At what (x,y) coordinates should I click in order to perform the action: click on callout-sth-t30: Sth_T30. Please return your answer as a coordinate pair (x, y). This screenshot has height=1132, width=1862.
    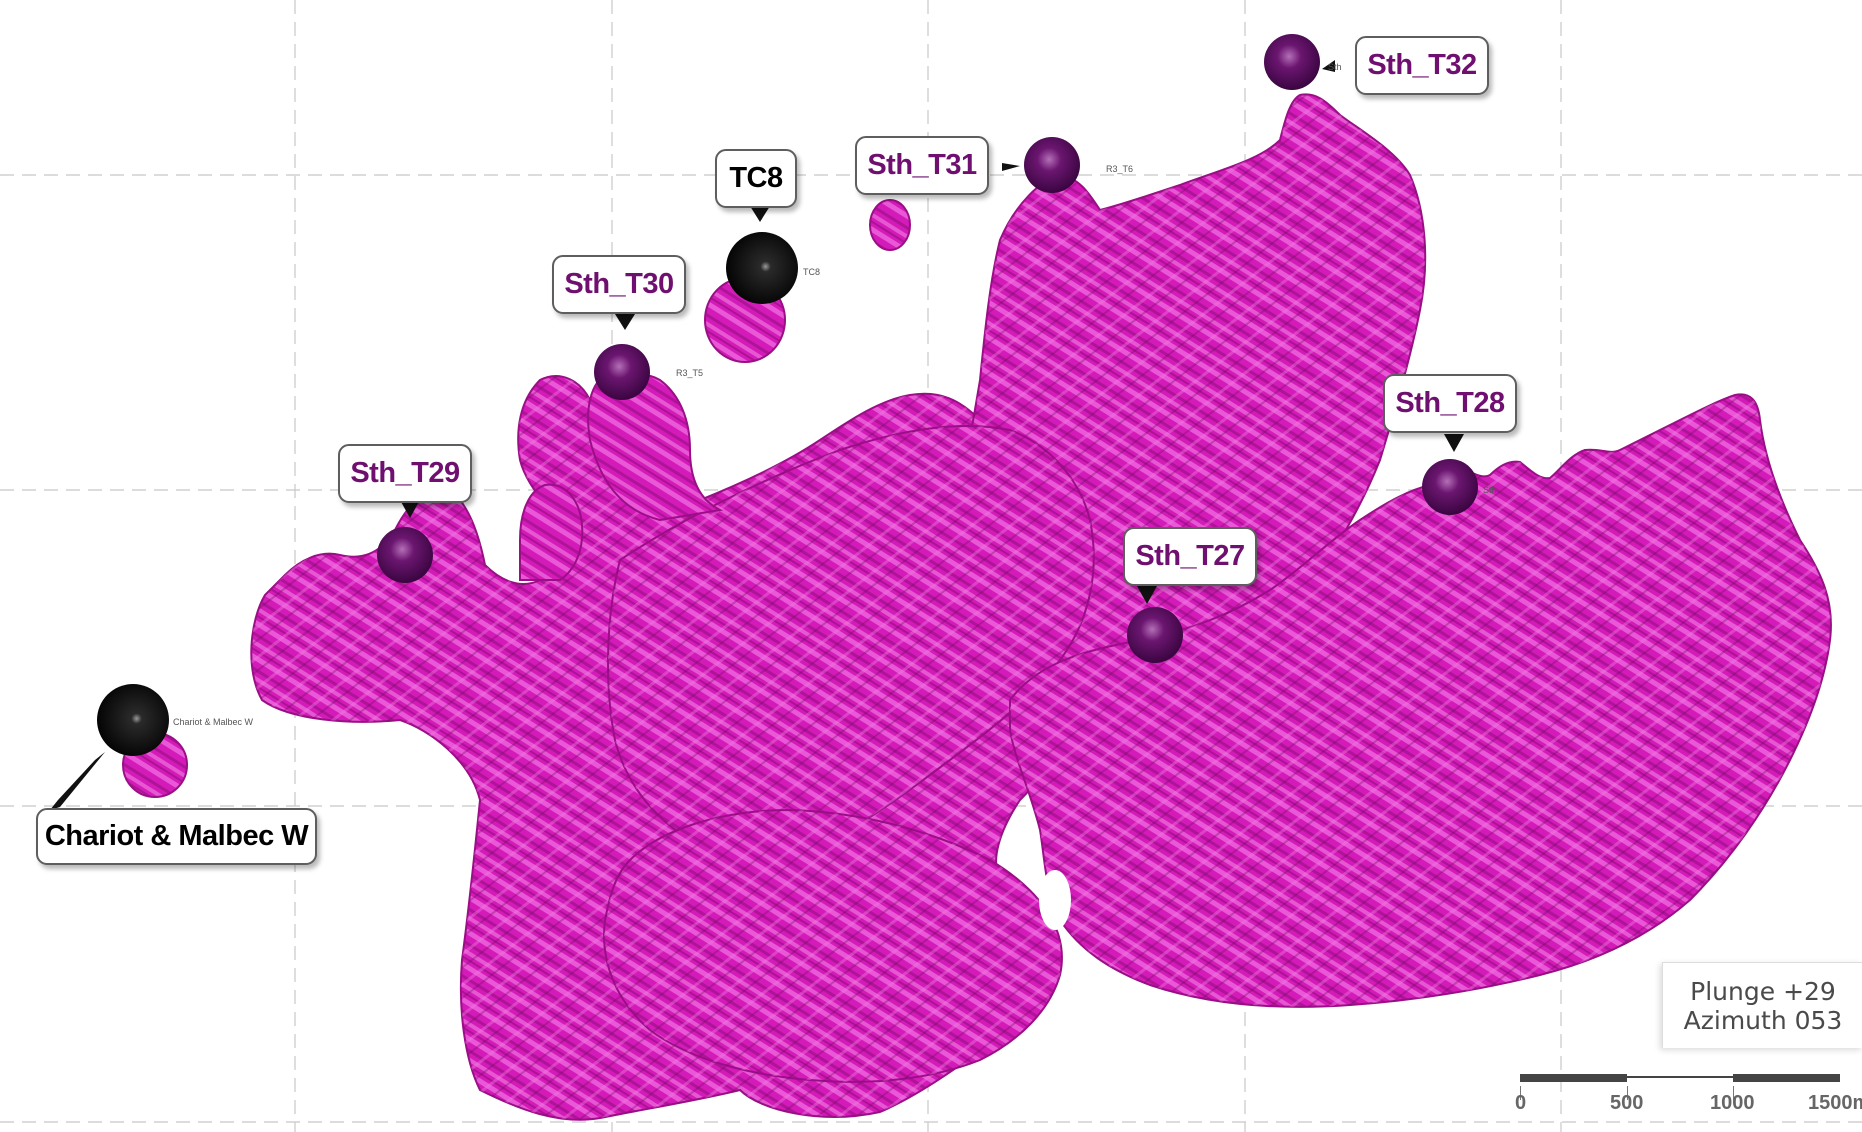
    Looking at the image, I should click on (619, 284).